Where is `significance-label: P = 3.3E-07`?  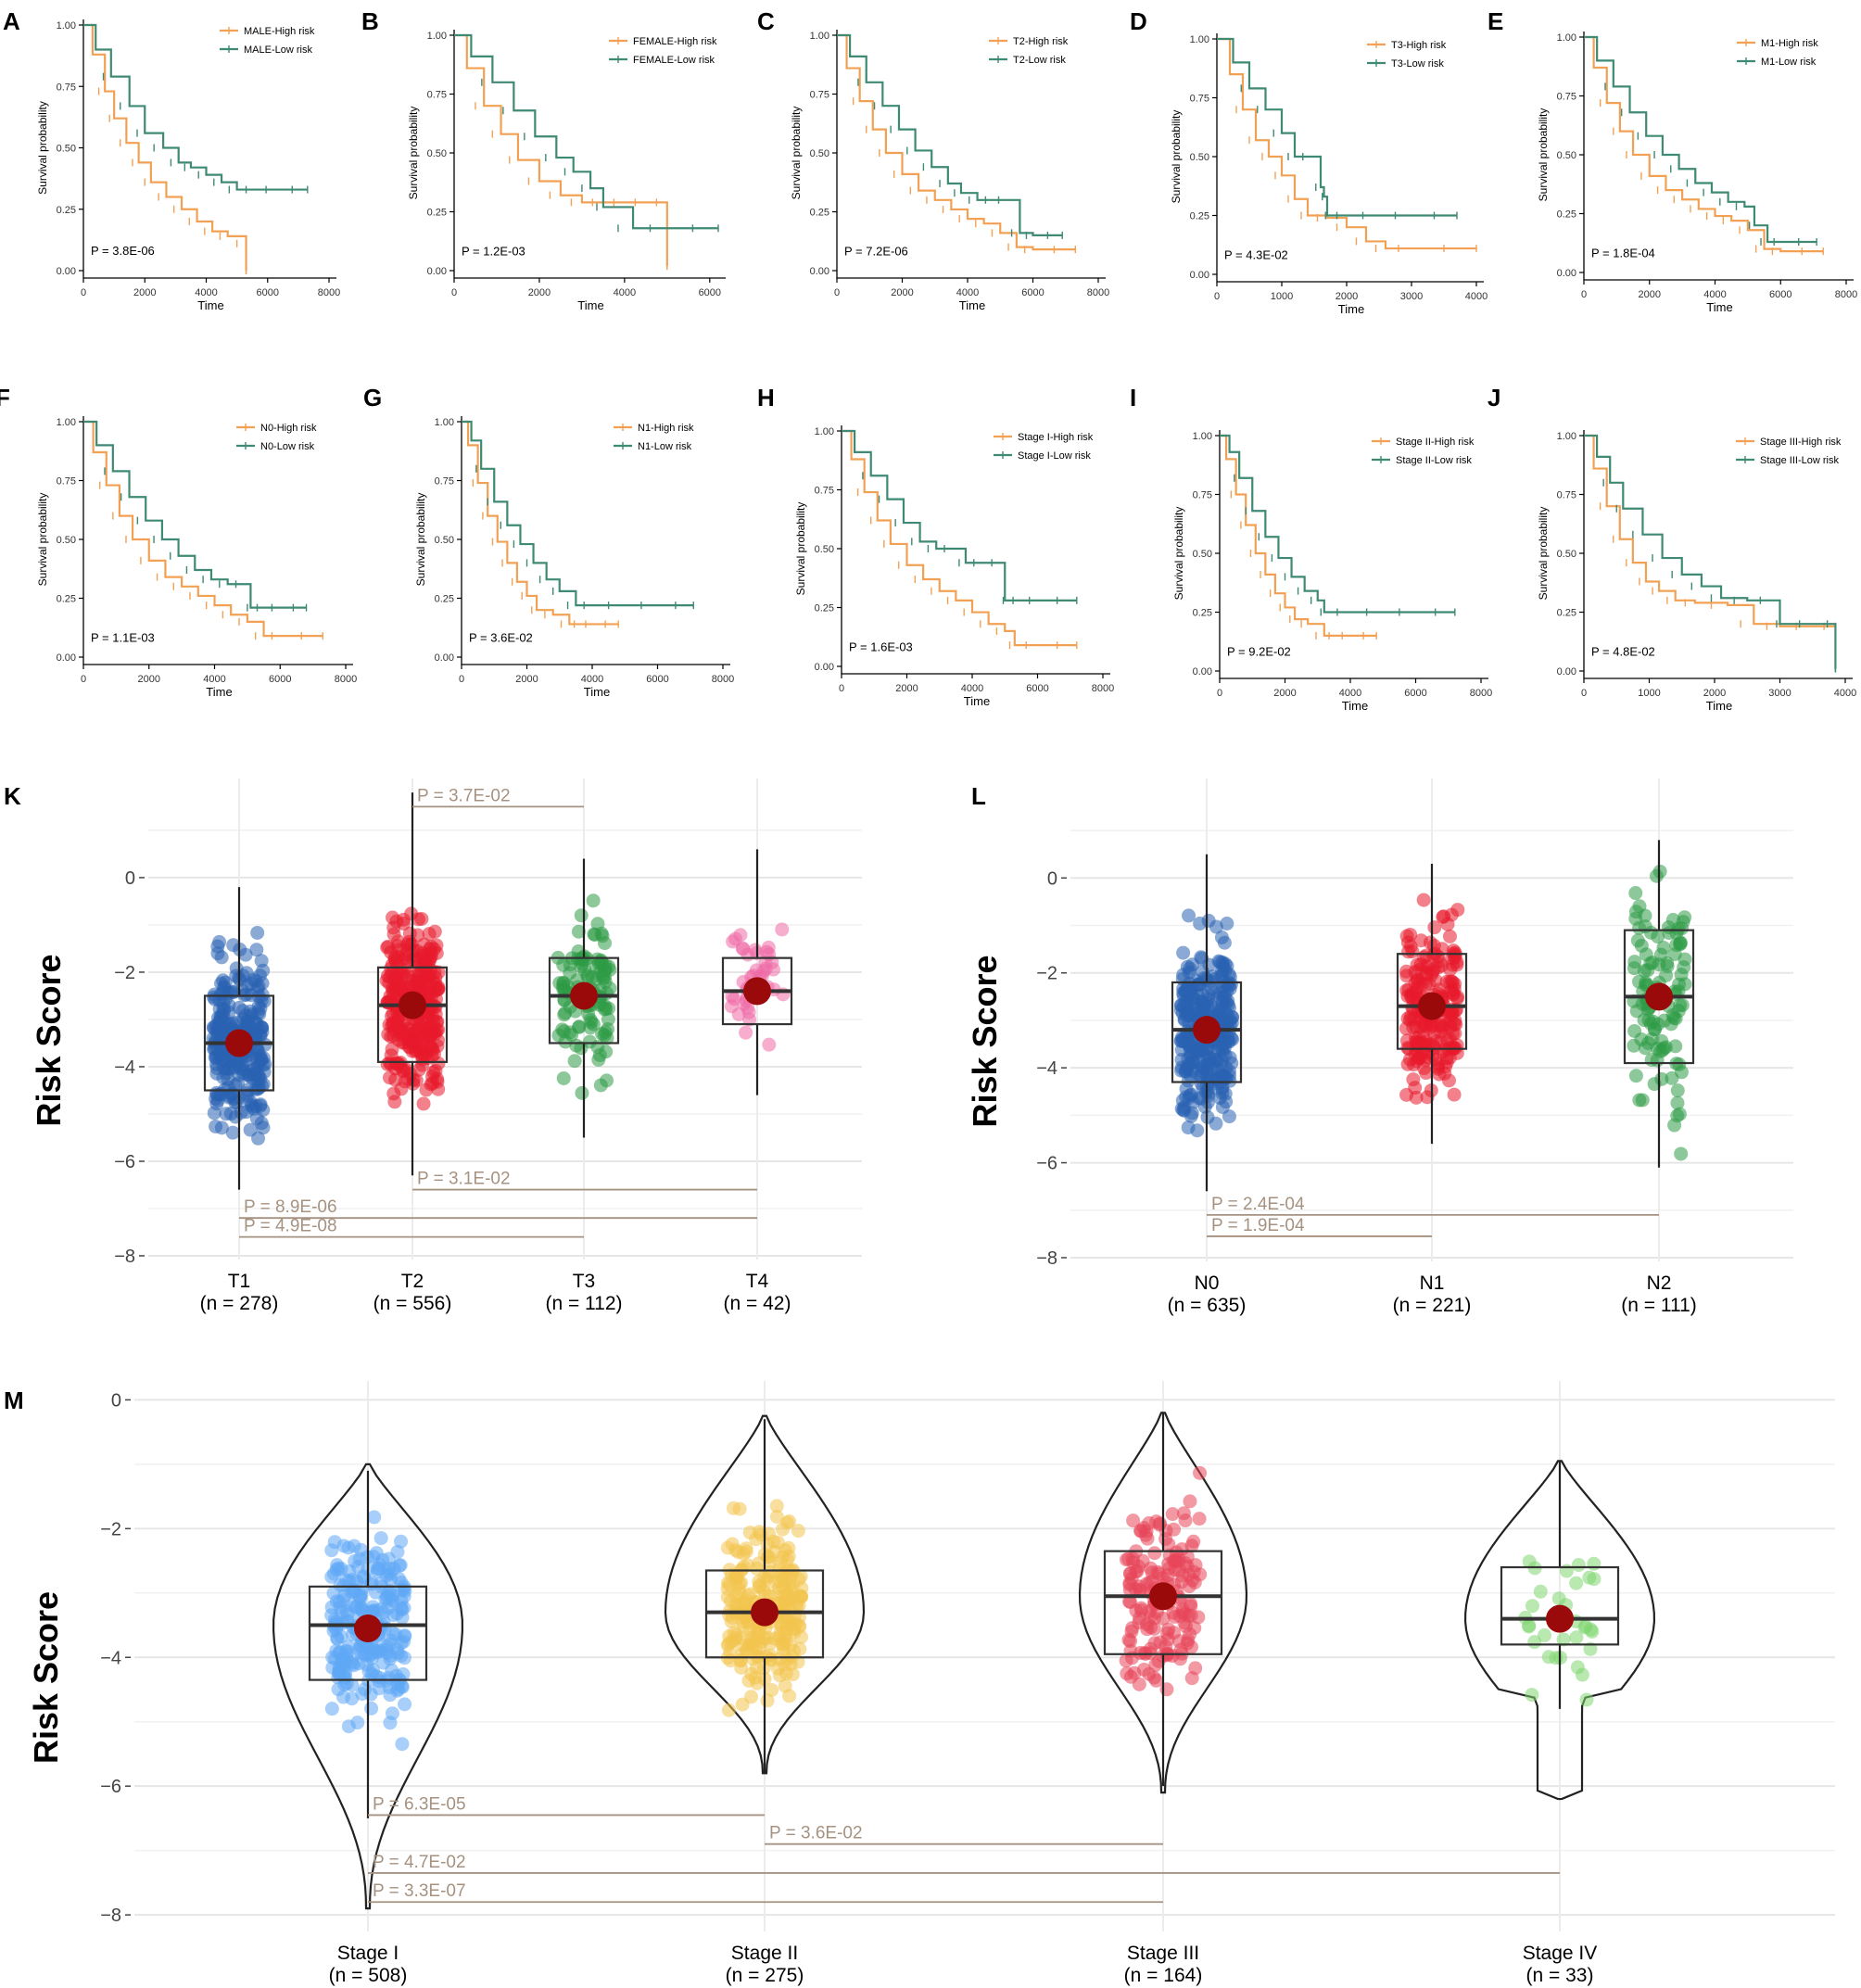 significance-label: P = 3.3E-07 is located at coordinates (419, 1891).